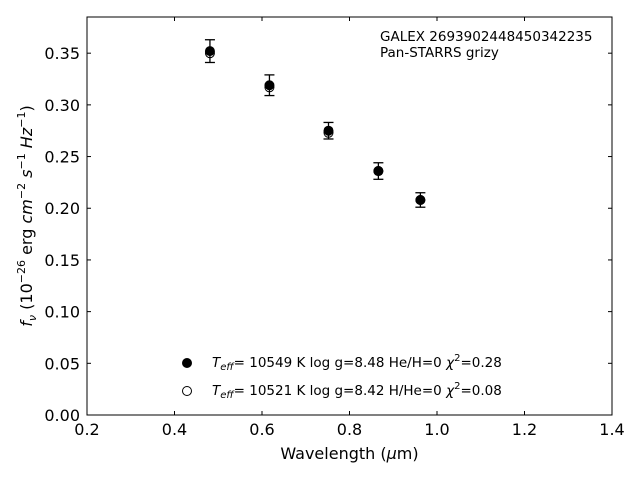  What do you see at coordinates (62, 208) in the screenshot?
I see `y-tick-label: 0.20` at bounding box center [62, 208].